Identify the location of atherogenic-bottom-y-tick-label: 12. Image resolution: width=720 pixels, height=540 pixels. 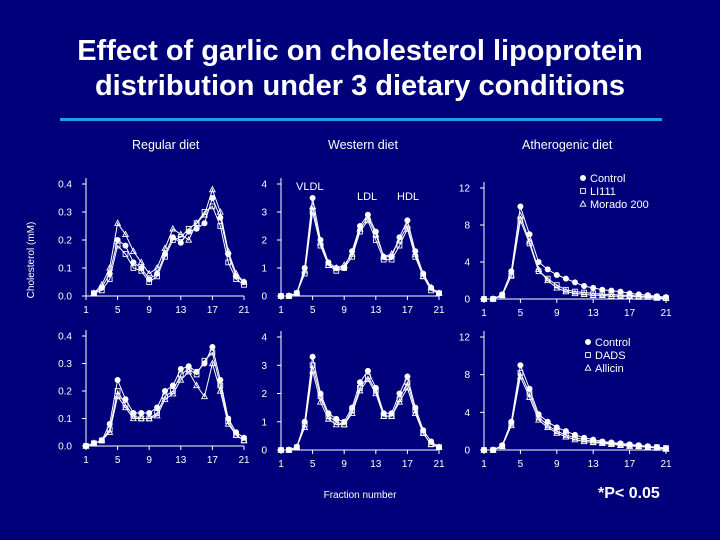
(465, 338).